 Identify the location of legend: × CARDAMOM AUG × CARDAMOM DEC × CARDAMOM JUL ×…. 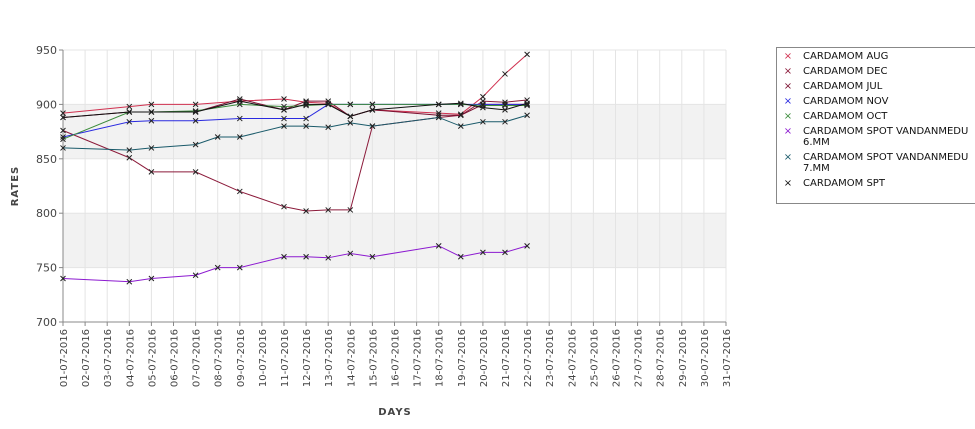
(875, 125).